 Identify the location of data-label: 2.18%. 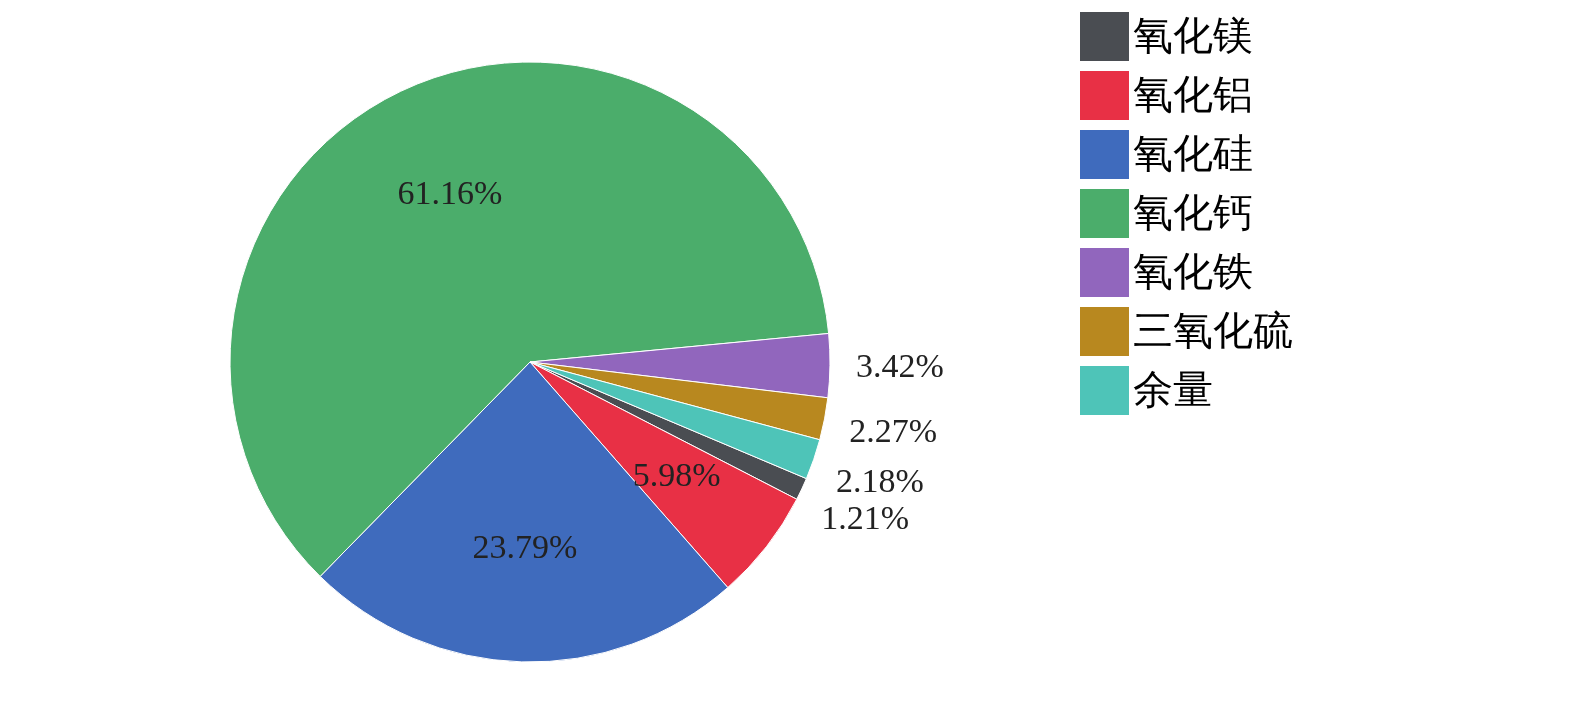
(880, 481).